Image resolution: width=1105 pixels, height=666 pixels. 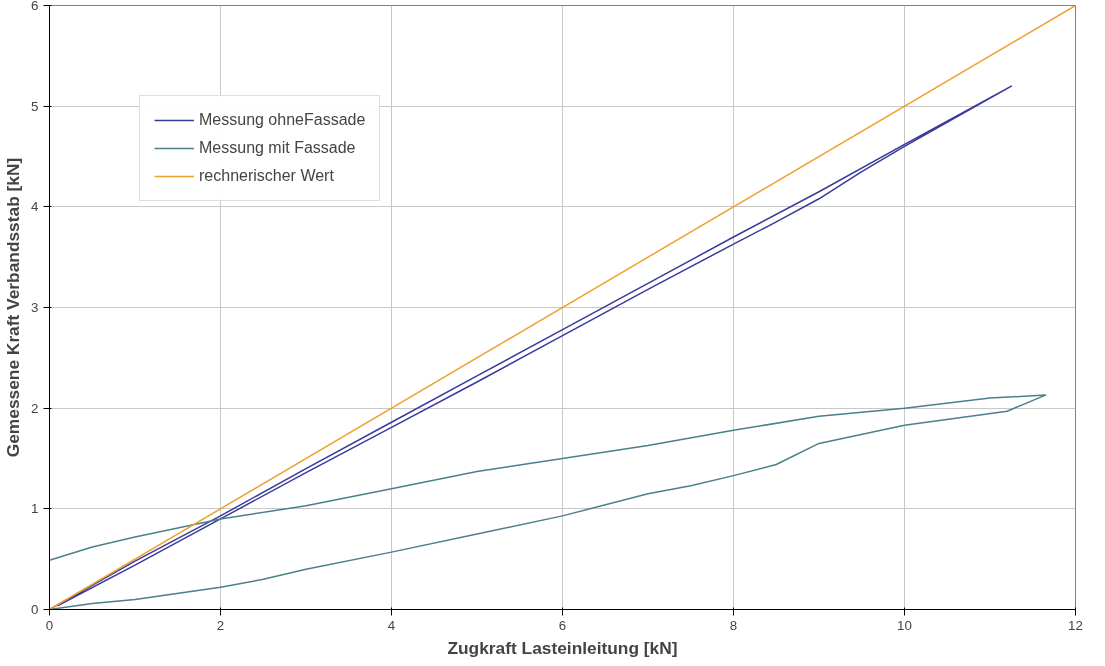 What do you see at coordinates (277, 148) in the screenshot?
I see `legend-label: Messung mit Fassade` at bounding box center [277, 148].